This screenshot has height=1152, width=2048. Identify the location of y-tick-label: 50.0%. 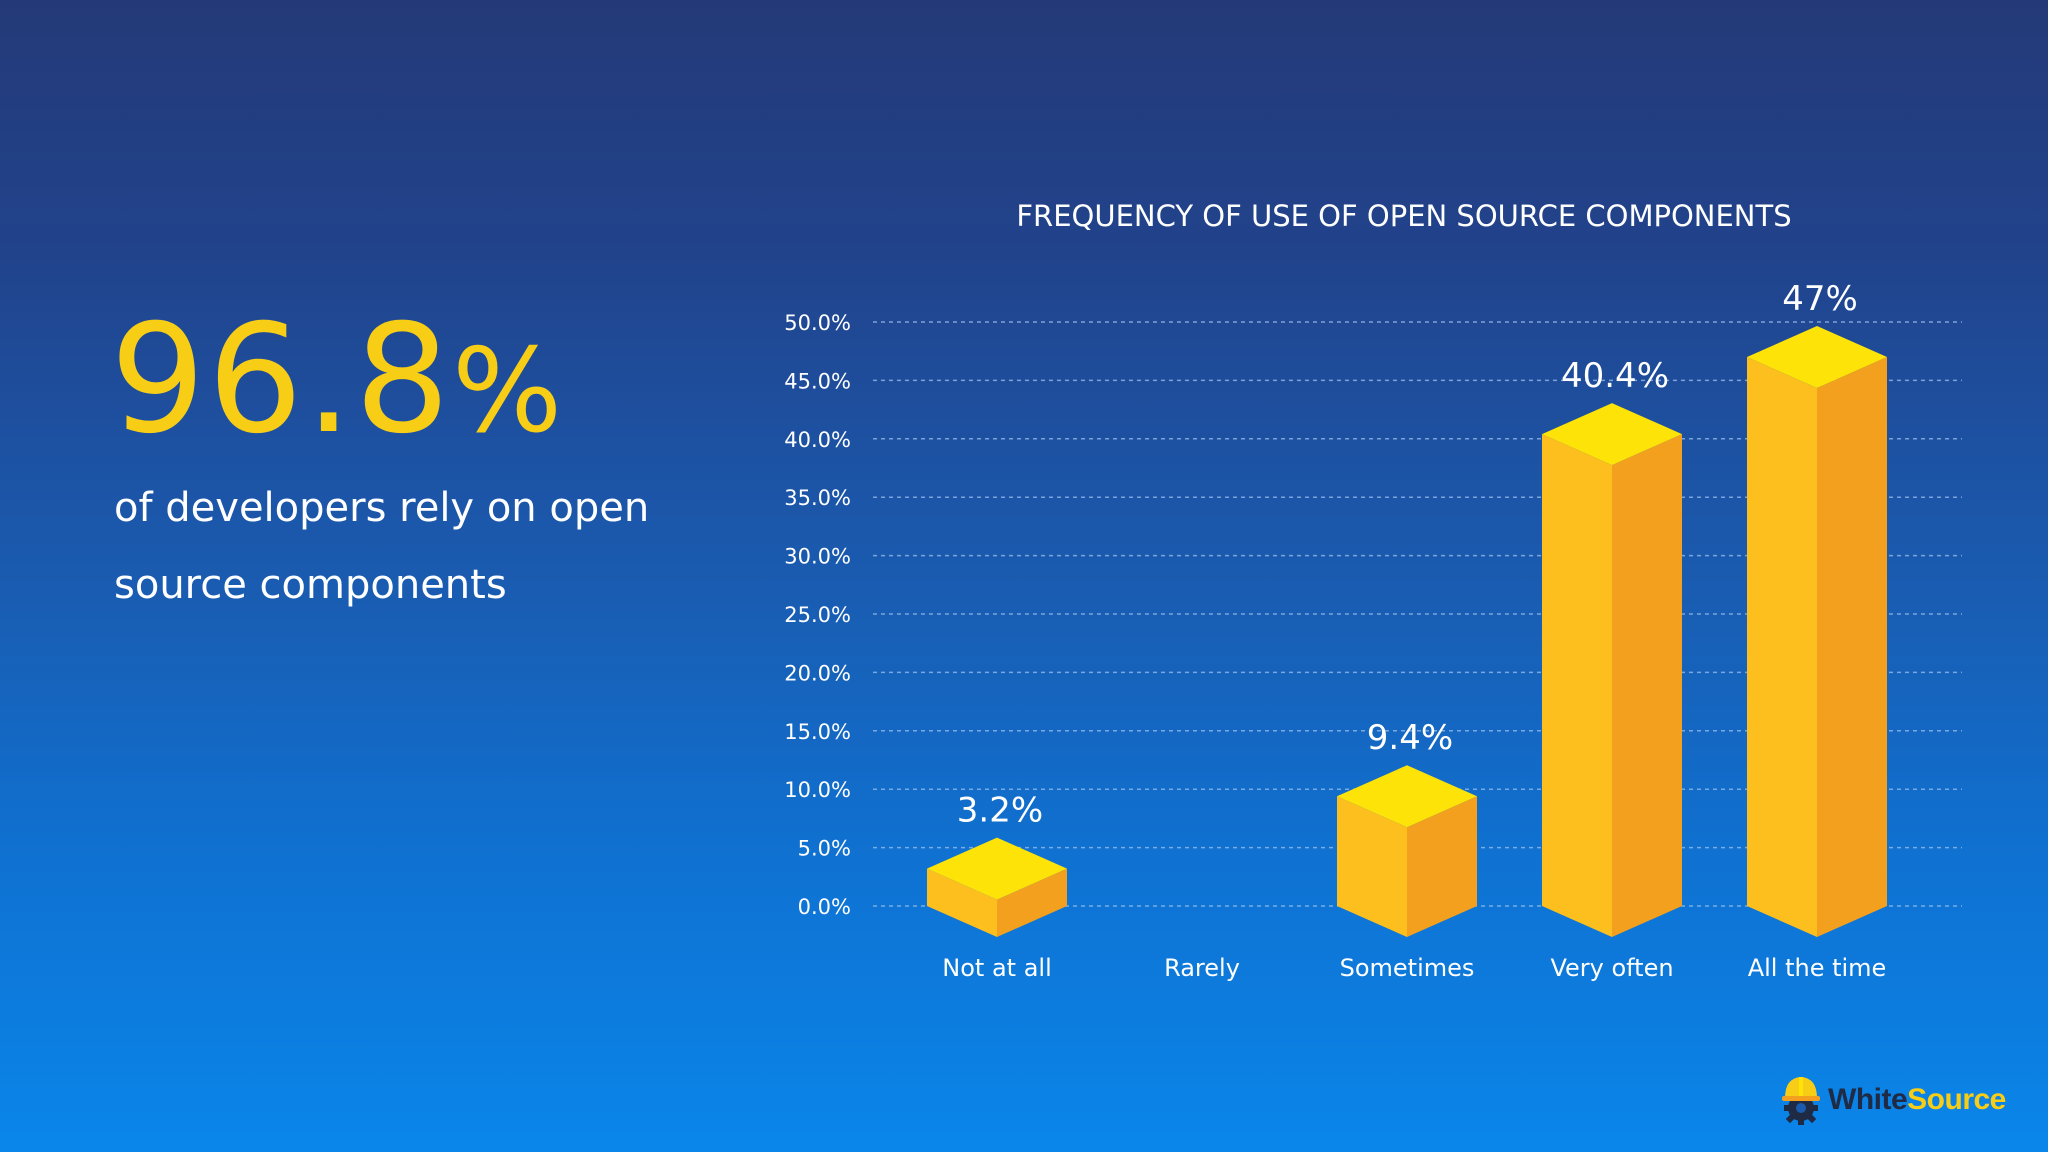
(817, 323).